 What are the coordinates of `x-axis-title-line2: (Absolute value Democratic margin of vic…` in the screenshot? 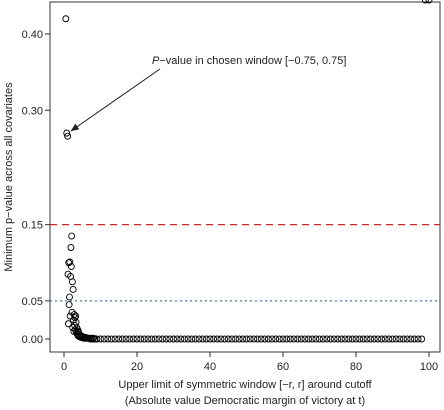 It's located at (245, 401).